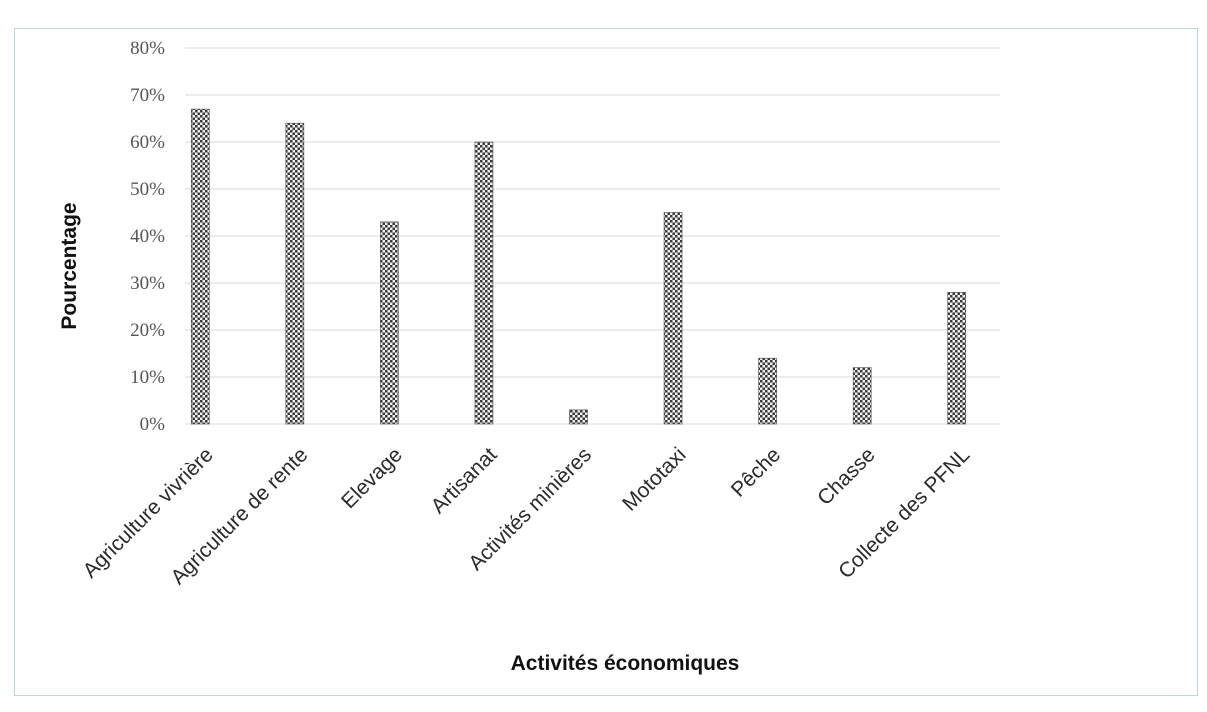  I want to click on y-tick-label: 70%, so click(147, 95).